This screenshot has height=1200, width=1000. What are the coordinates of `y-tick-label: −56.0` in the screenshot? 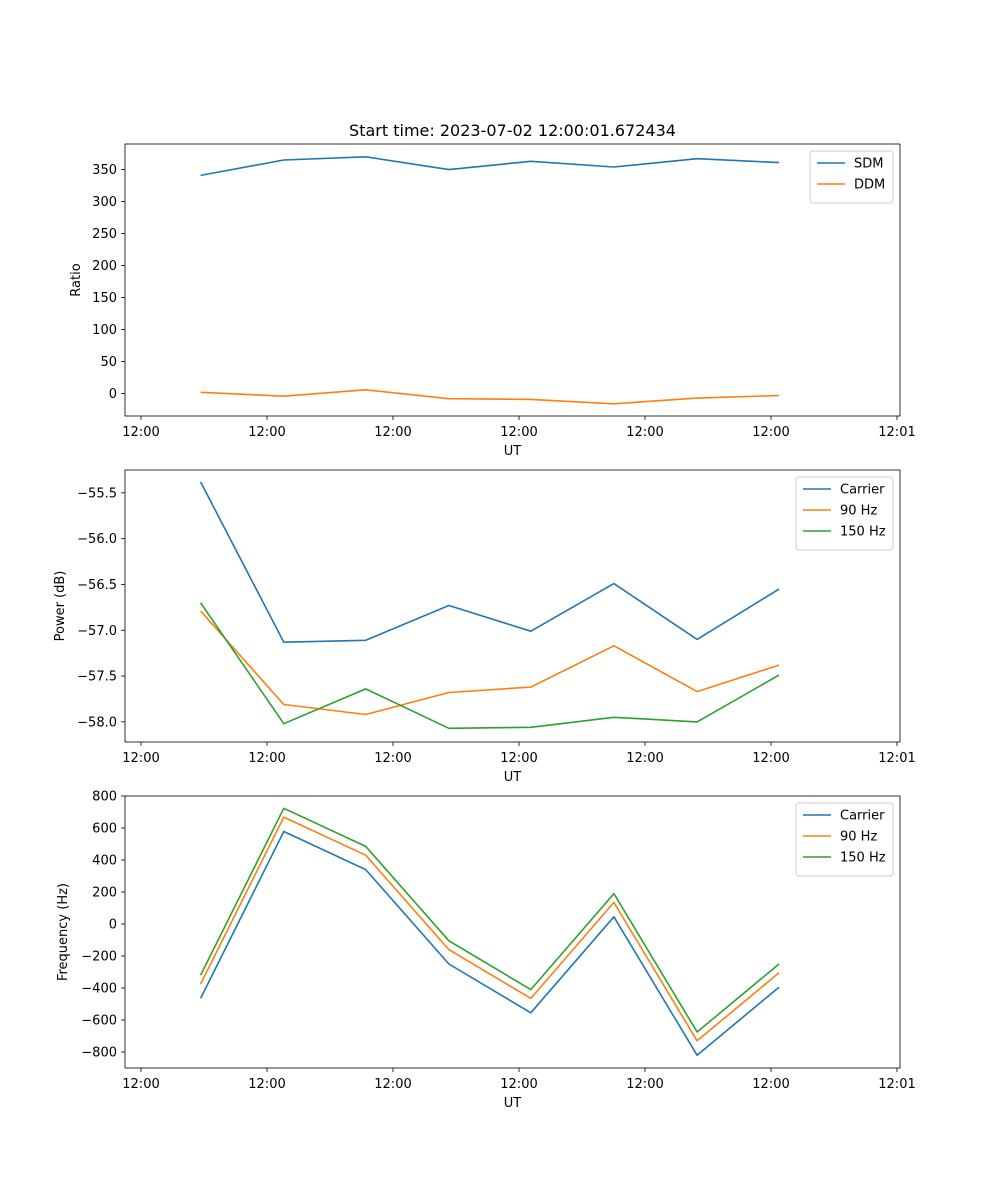 It's located at (97, 539).